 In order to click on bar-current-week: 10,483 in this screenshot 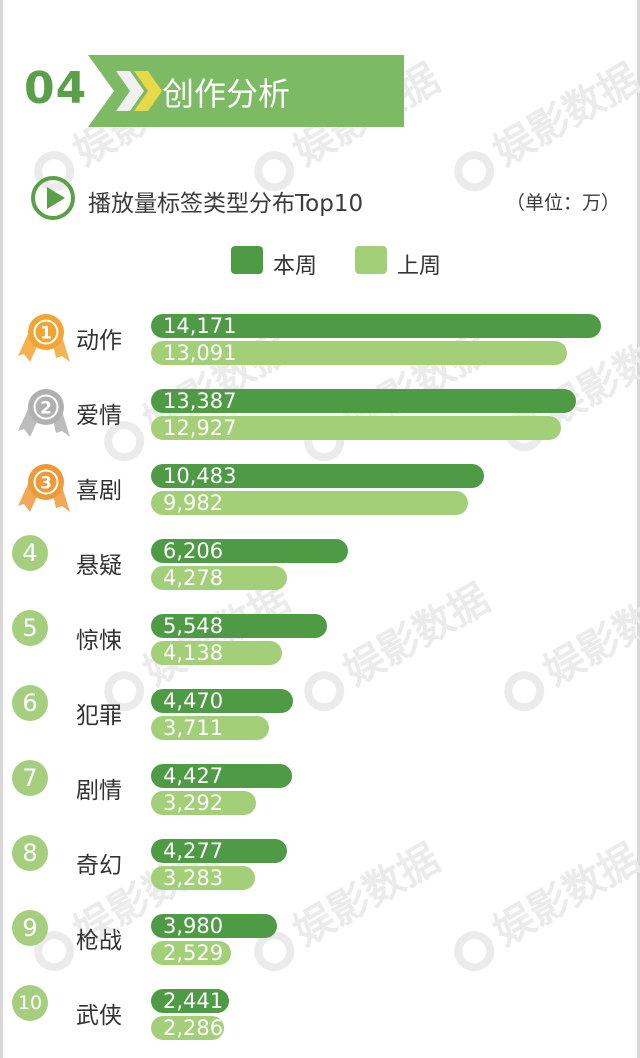, I will do `click(317, 476)`.